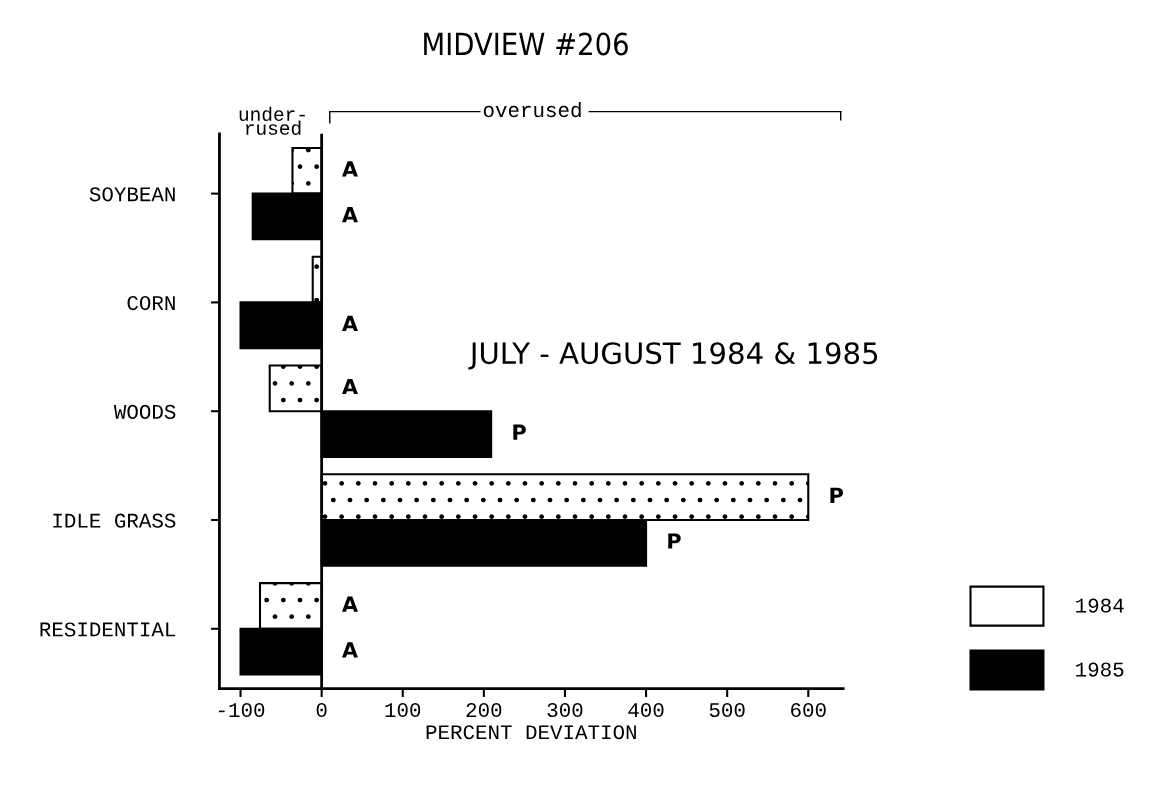 The width and height of the screenshot is (1155, 787). I want to click on y-tick-label: WOODS, so click(144, 411).